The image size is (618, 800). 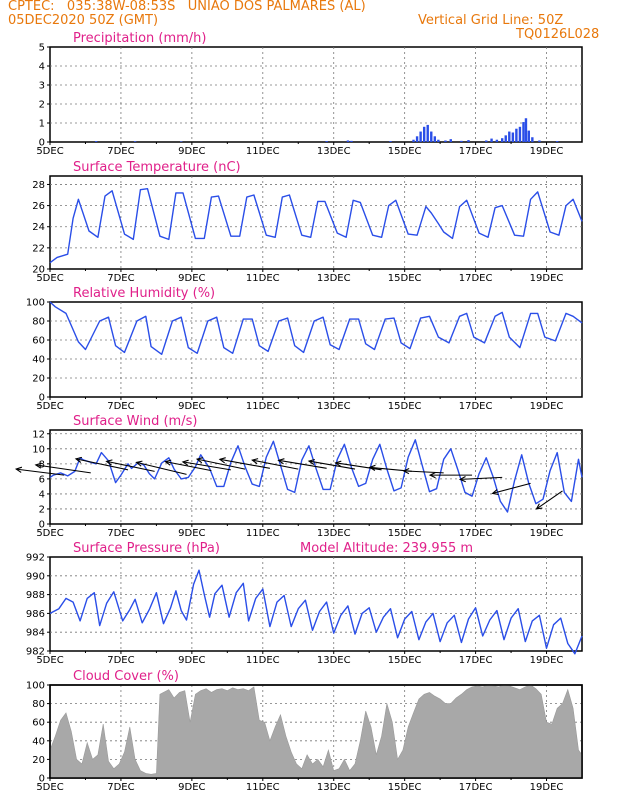 I want to click on rh-xtick-label: 19DEC, so click(x=547, y=406).